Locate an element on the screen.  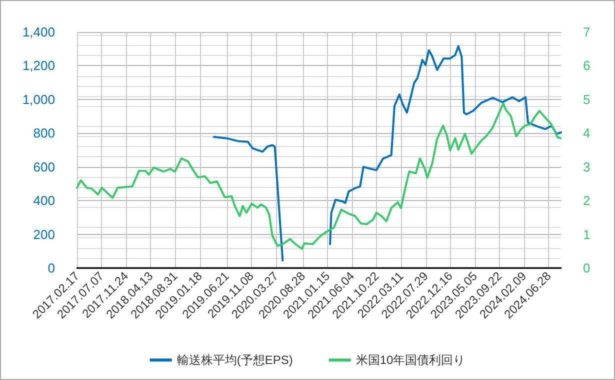
y2-tick-label: 4 is located at coordinates (586, 133).